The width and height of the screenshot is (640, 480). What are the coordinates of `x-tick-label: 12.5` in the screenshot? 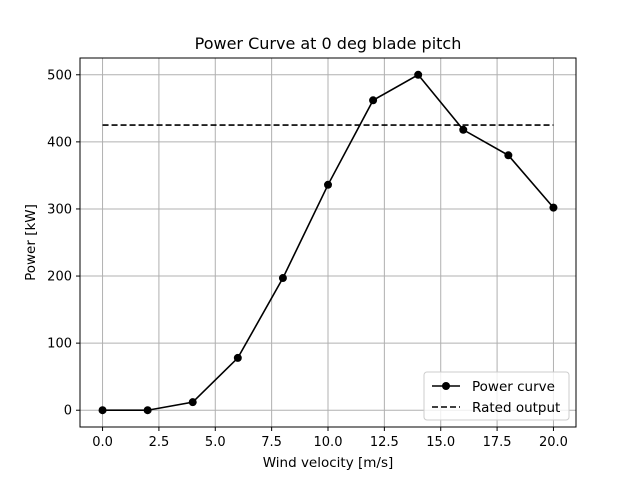 It's located at (384, 442).